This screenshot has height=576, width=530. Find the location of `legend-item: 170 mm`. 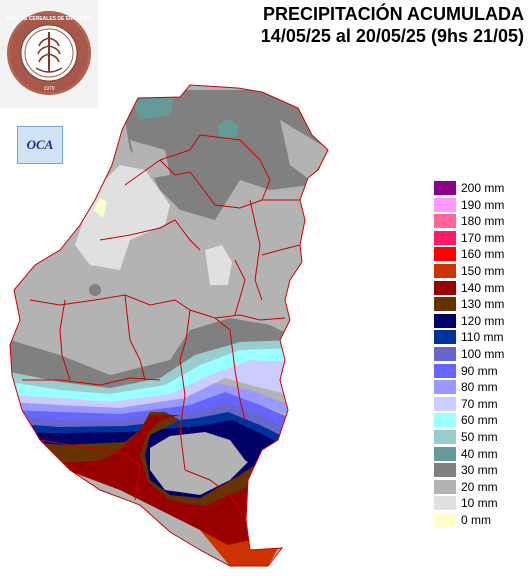

legend-item: 170 mm is located at coordinates (481, 238).